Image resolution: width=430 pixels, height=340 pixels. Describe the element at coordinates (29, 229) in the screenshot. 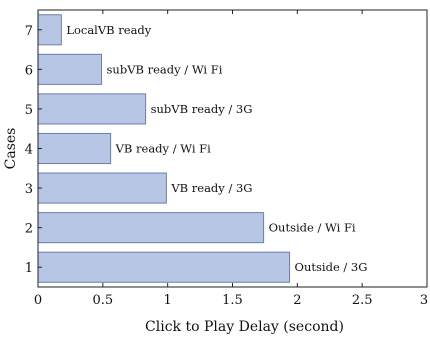

I see `y-tick-label: 2` at that location.